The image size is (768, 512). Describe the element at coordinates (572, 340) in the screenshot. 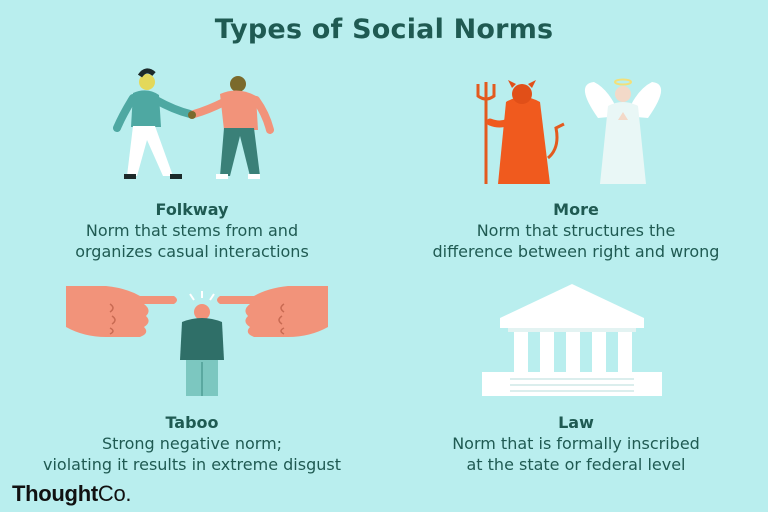

I see `courthouse-illustration` at that location.